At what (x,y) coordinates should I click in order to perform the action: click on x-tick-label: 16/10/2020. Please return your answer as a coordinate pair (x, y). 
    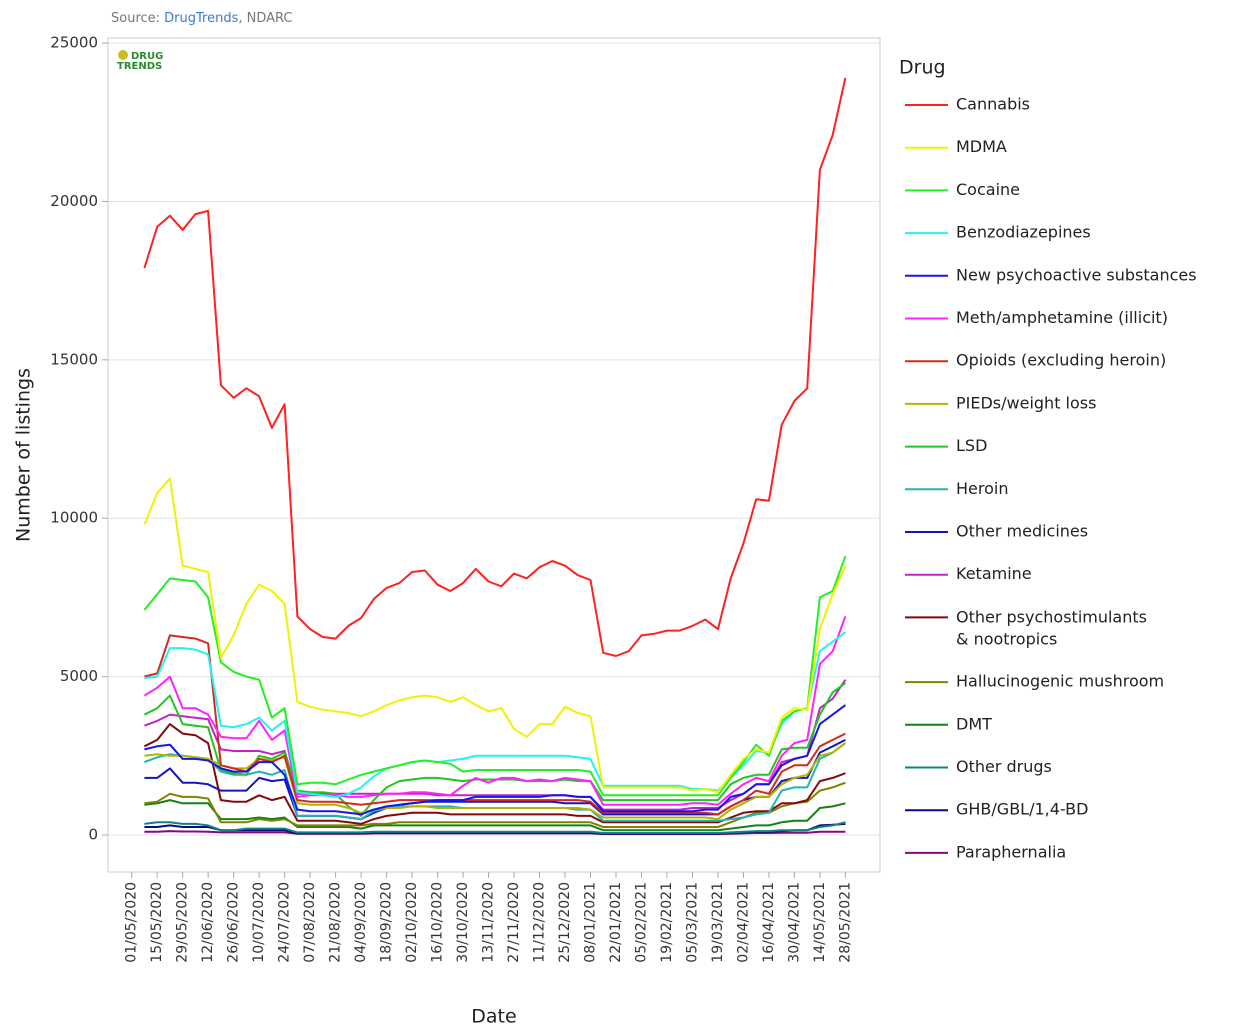
    Looking at the image, I should click on (438, 922).